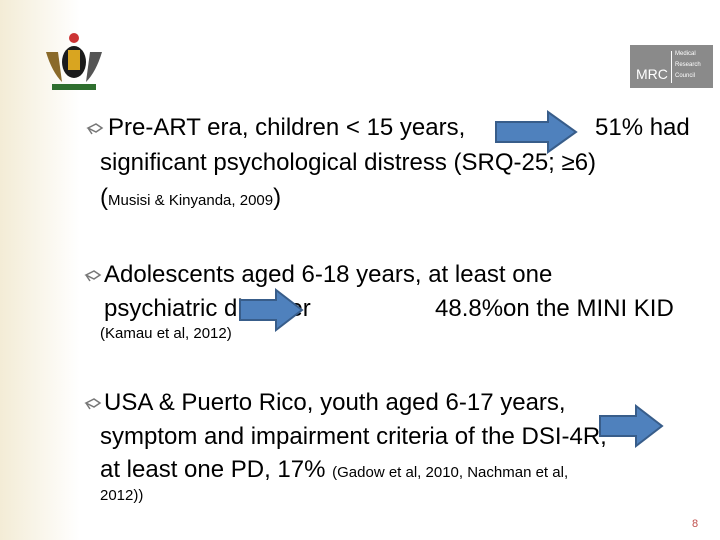 This screenshot has width=720, height=540. What do you see at coordinates (166, 333) in the screenshot?
I see `citation: (Kamau et al, 2012)` at bounding box center [166, 333].